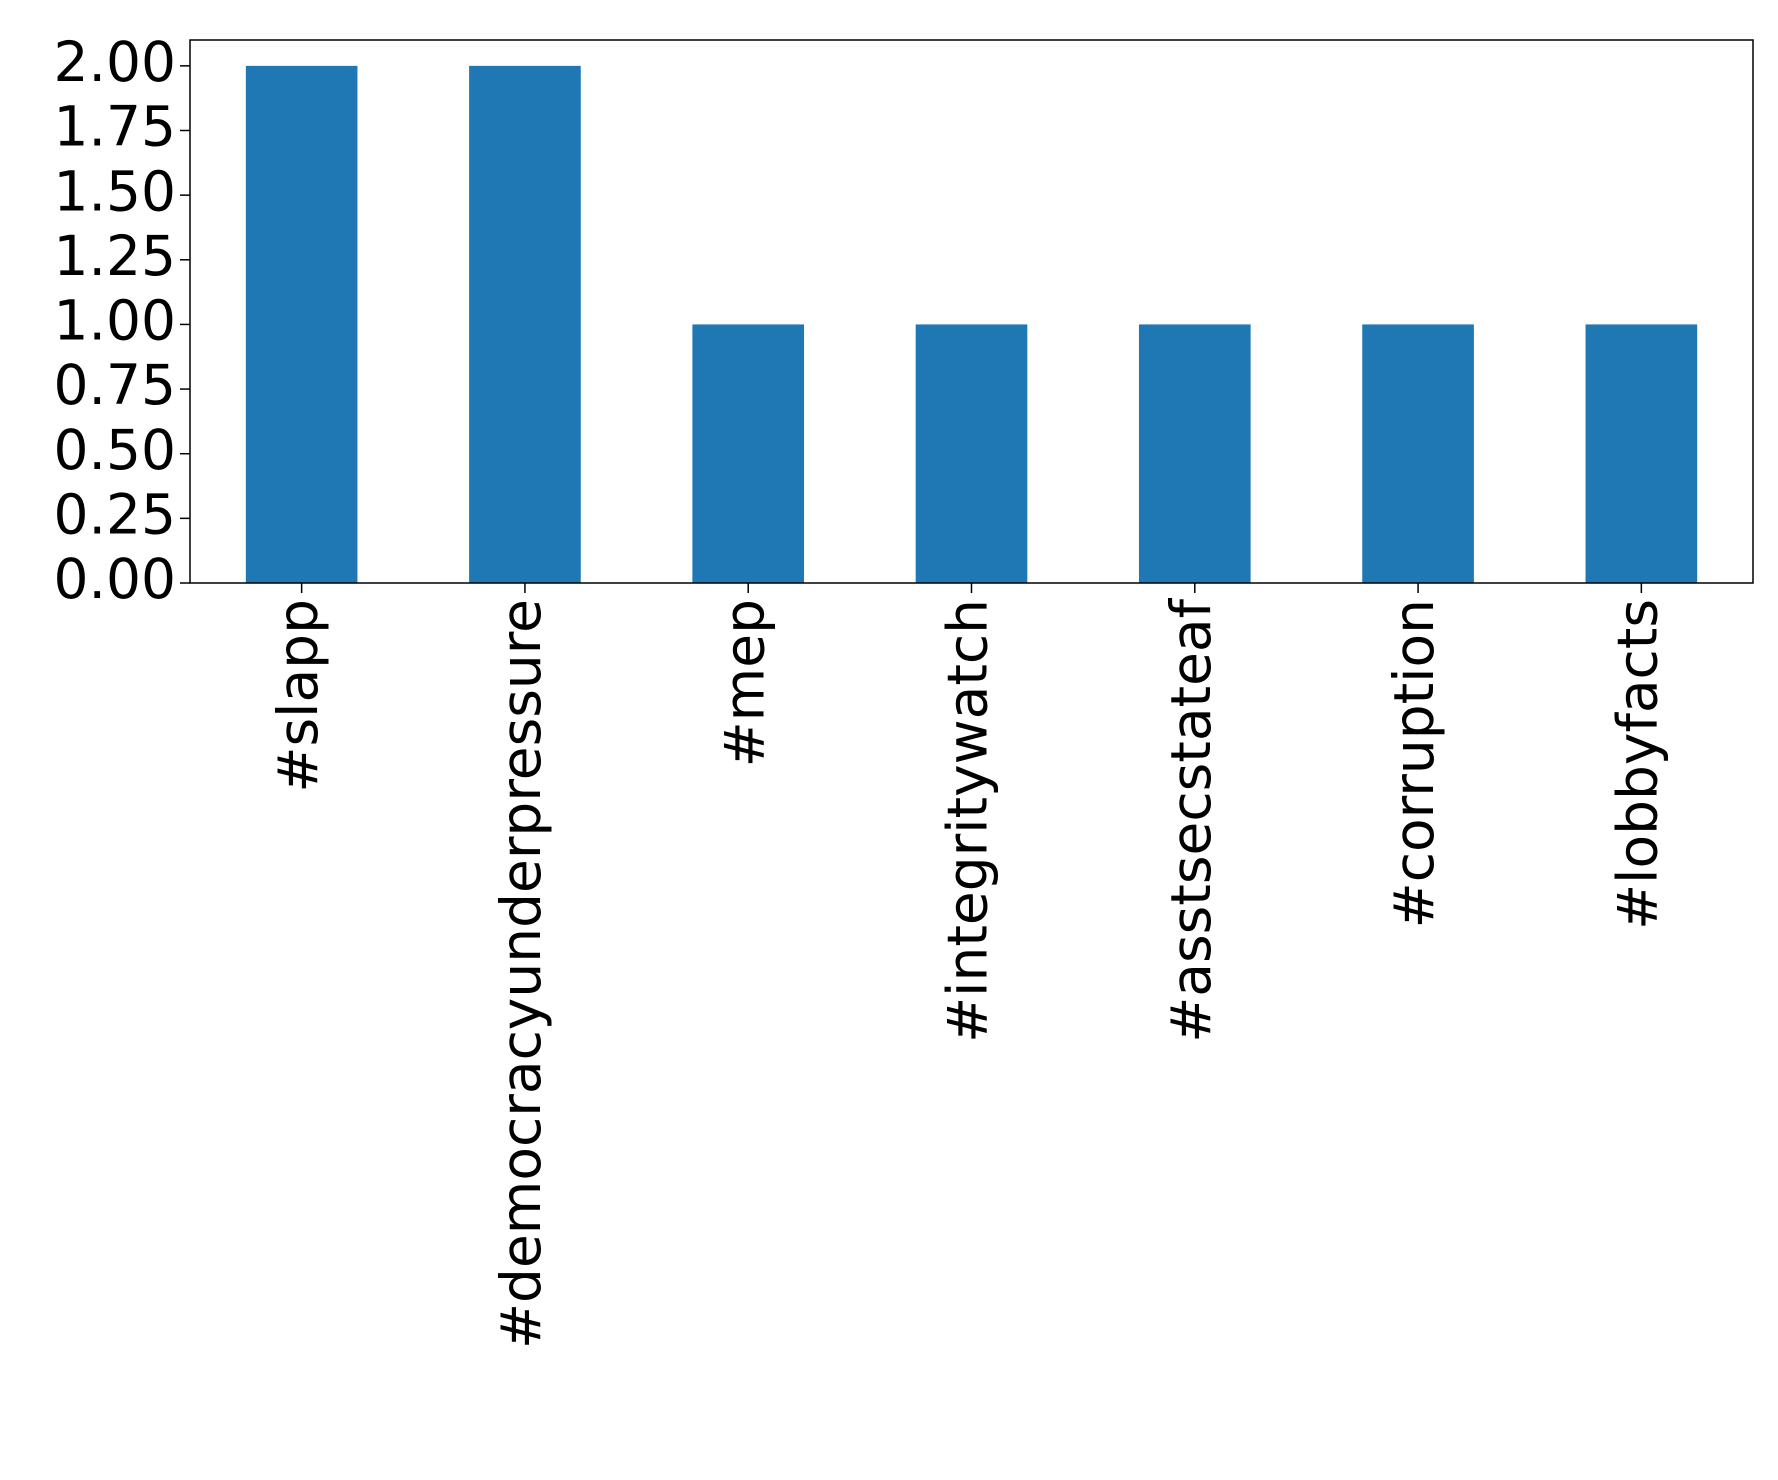  What do you see at coordinates (1414, 763) in the screenshot?
I see `x-tick-label: #corruption` at bounding box center [1414, 763].